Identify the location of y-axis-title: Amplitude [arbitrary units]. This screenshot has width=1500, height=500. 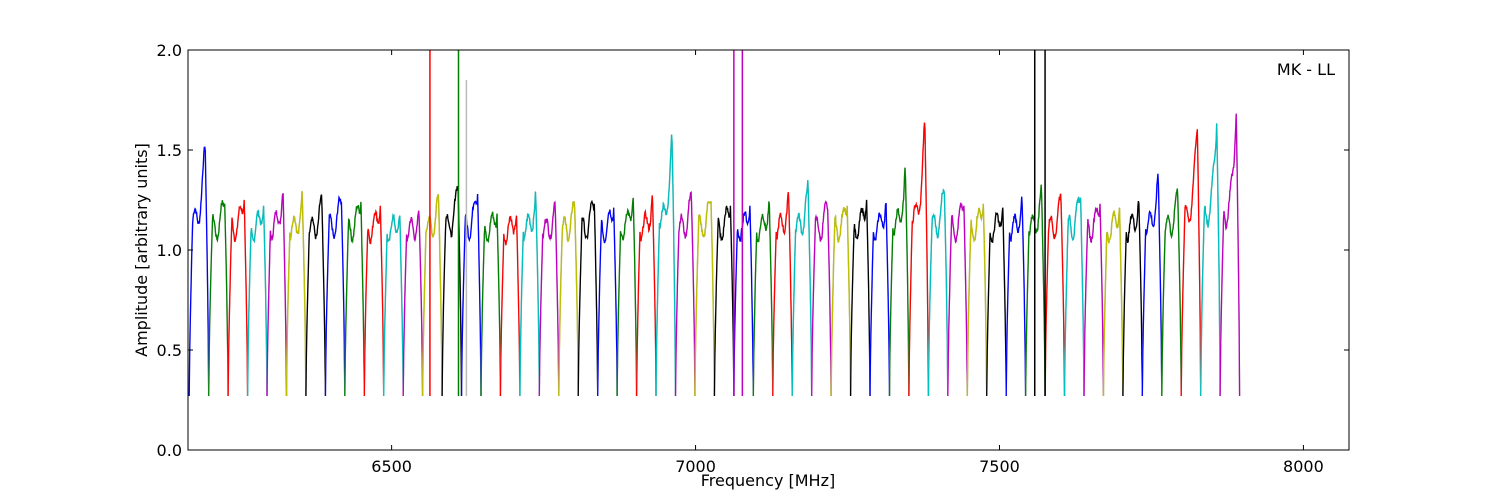
(141, 250).